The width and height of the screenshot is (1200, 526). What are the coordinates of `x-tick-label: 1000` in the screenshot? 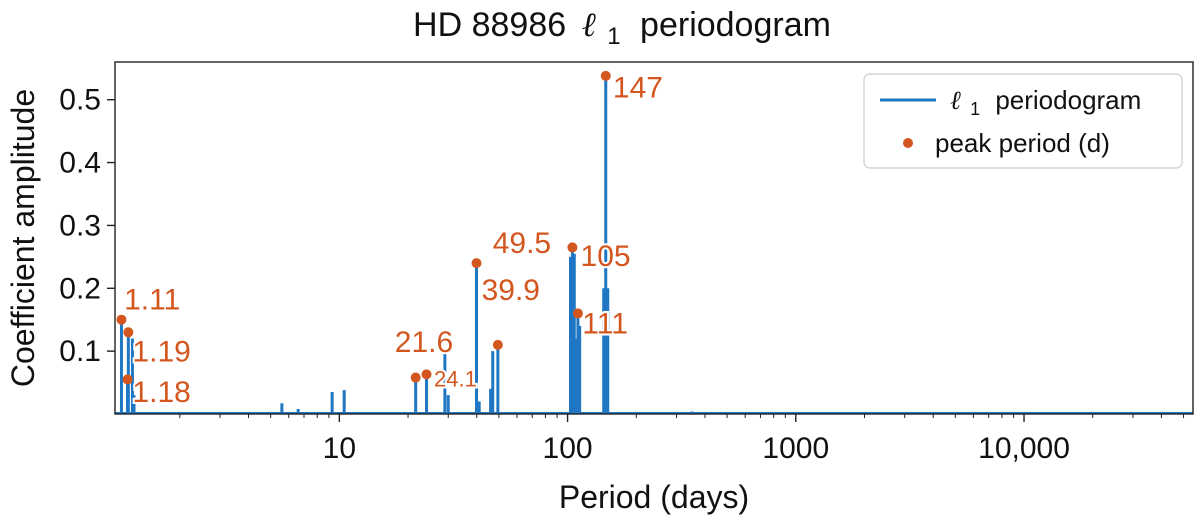 It's located at (795, 448).